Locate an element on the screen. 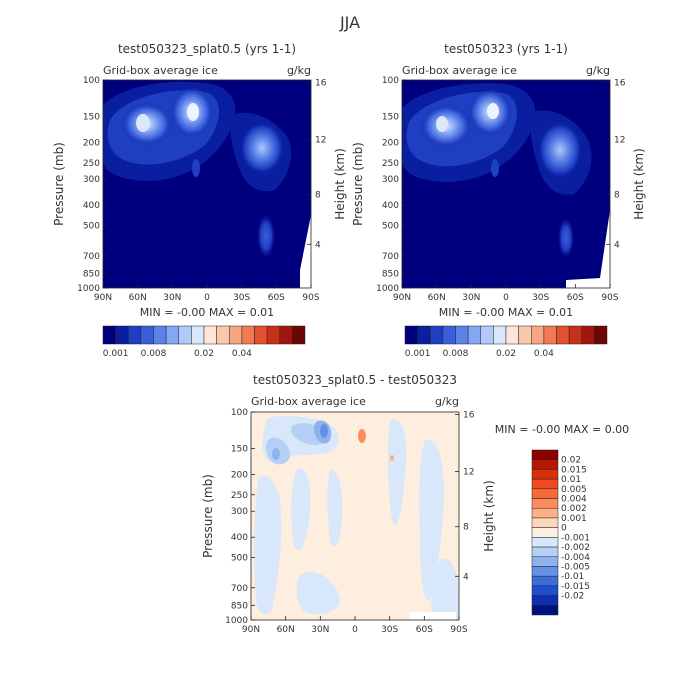 The height and width of the screenshot is (700, 700). panel-a-title: test050323_splat0.5 (yrs 1-1) is located at coordinates (207, 49).